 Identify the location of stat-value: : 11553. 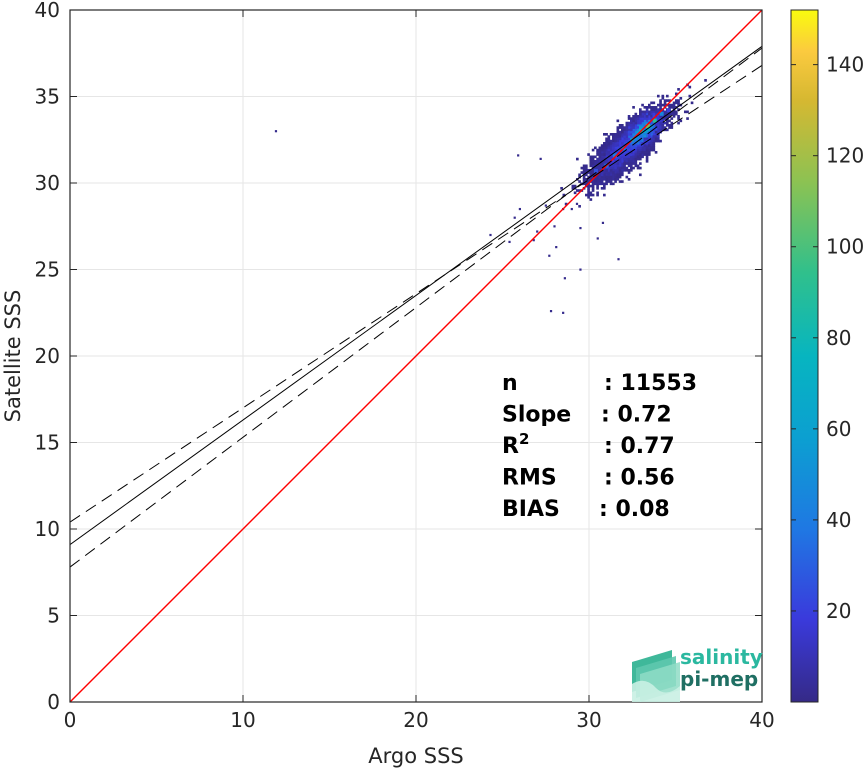
(650, 383).